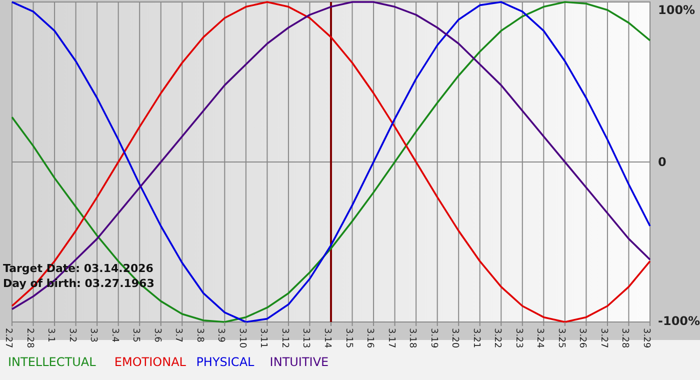 The image size is (700, 380). What do you see at coordinates (625, 338) in the screenshot?
I see `x-tick-label: 3.28` at bounding box center [625, 338].